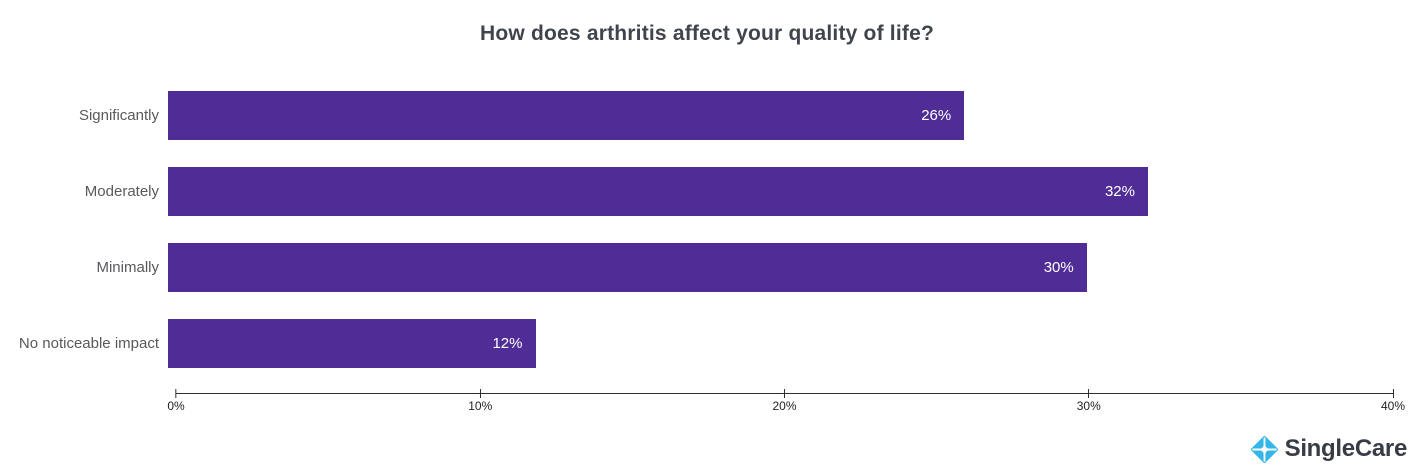 Image resolution: width=1414 pixels, height=469 pixels. I want to click on bar-value-label: 26%, so click(936, 115).